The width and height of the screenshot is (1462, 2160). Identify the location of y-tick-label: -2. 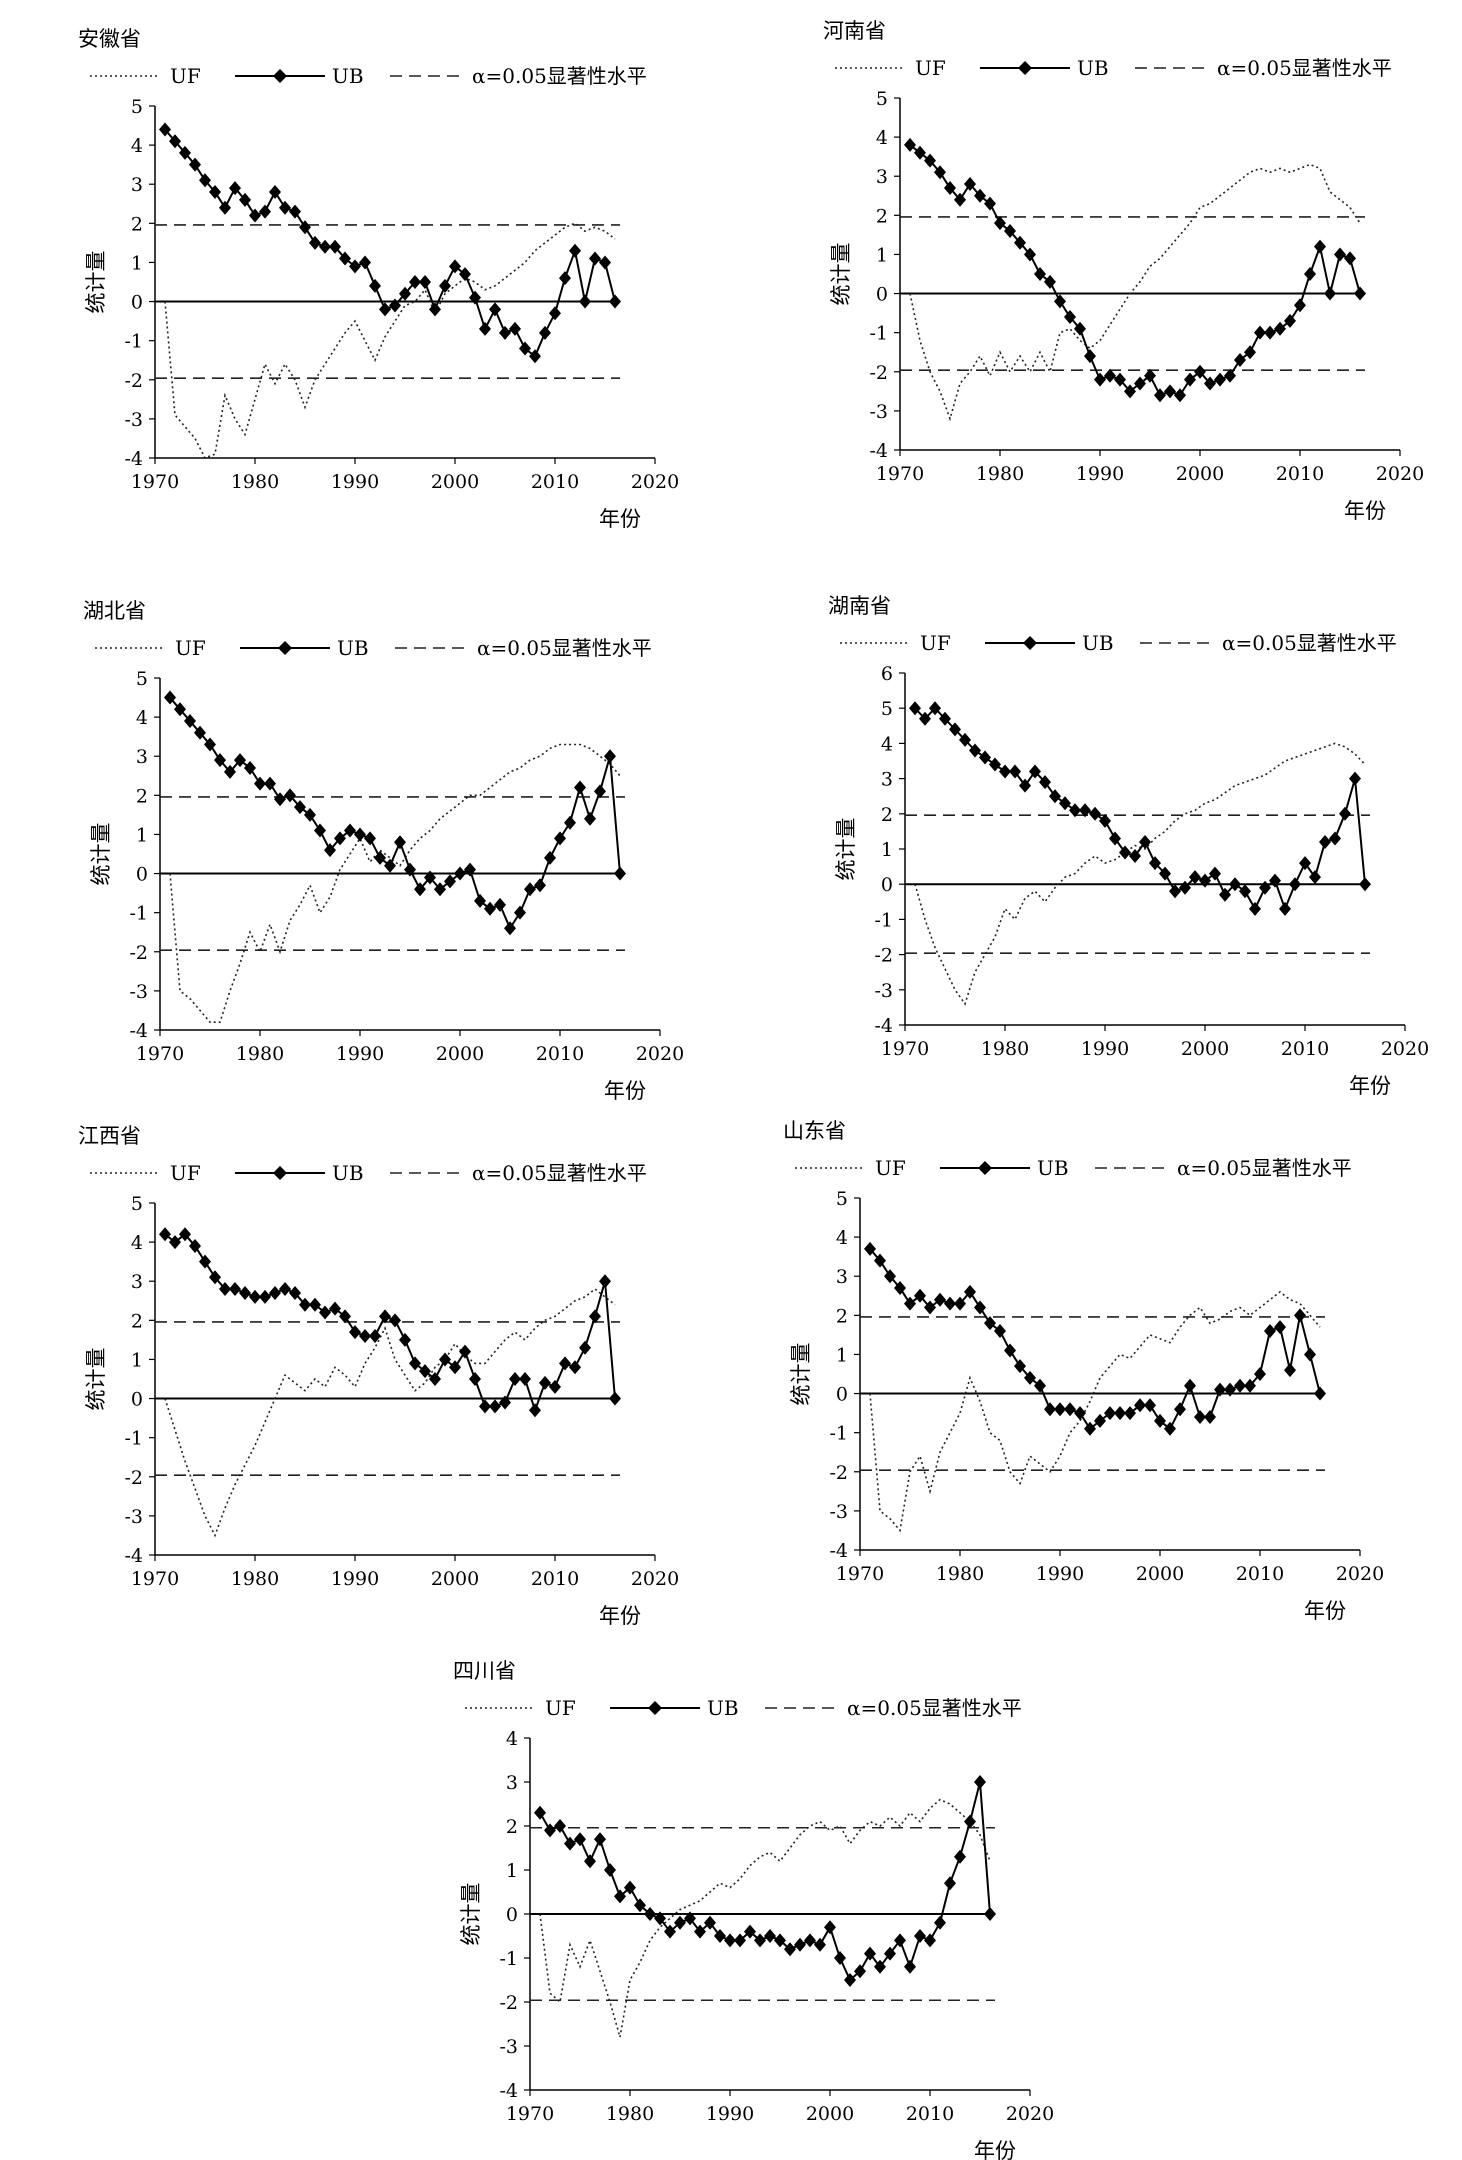
(508, 2003).